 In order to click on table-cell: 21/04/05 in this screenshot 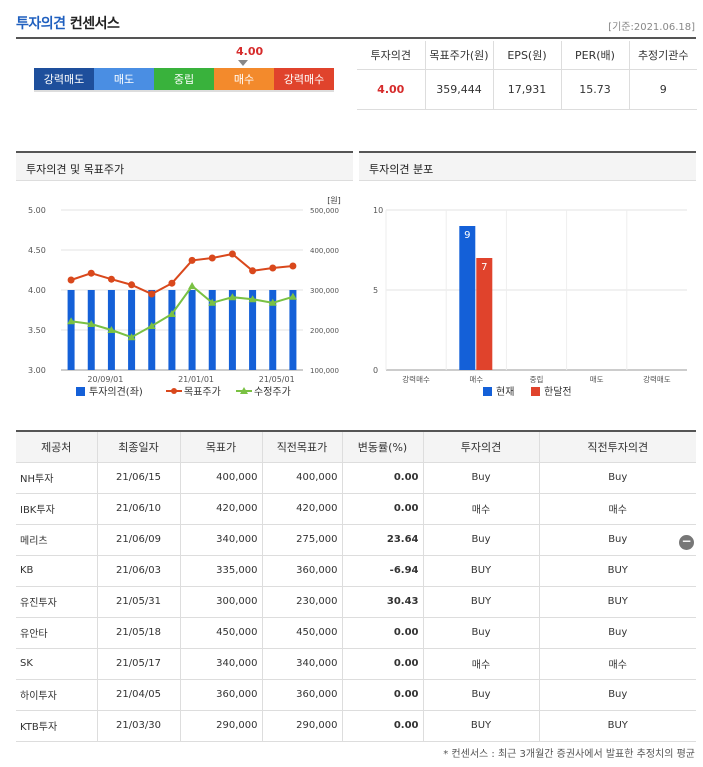, I will do `click(138, 694)`.